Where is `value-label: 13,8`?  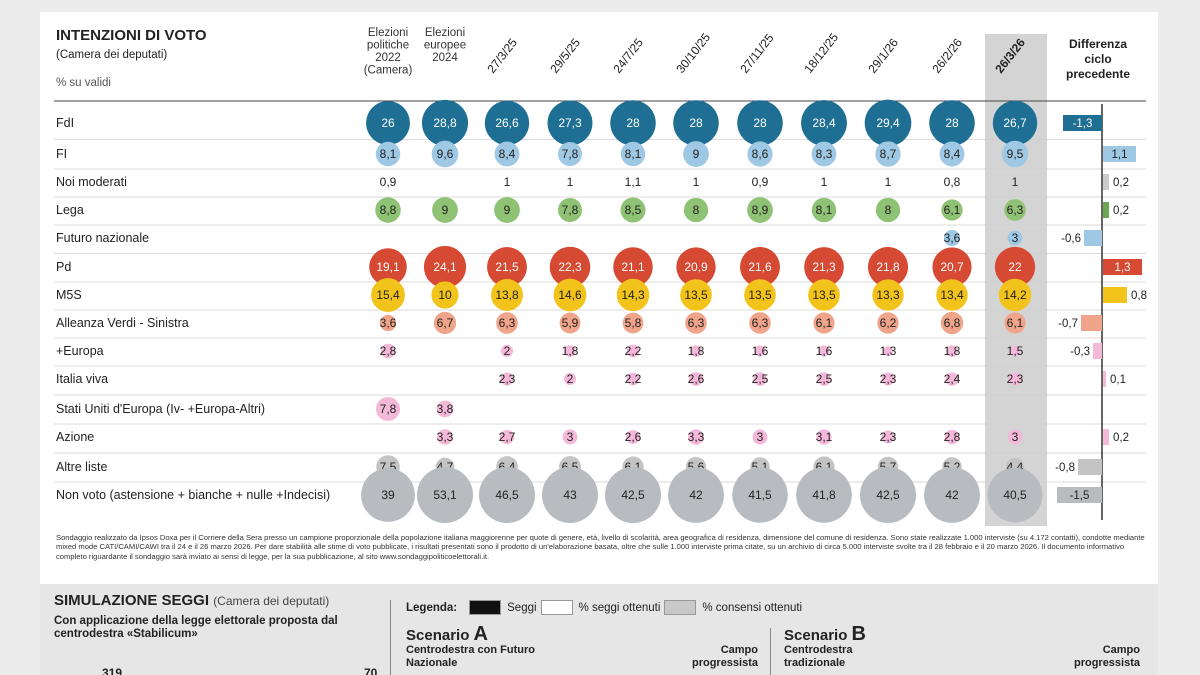
value-label: 13,8 is located at coordinates (507, 295).